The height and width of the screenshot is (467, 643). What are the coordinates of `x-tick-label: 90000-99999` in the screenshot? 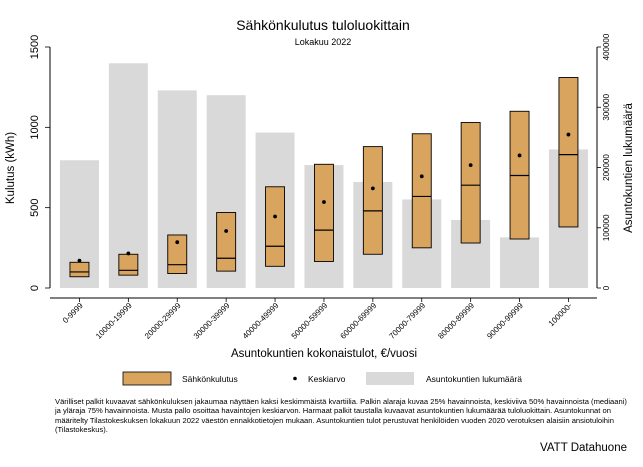 It's located at (505, 321).